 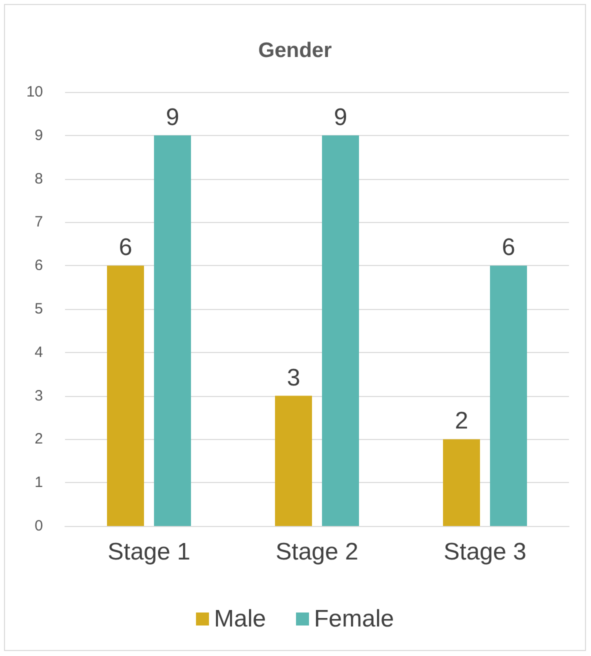 What do you see at coordinates (38, 526) in the screenshot?
I see `y-tick-label: 0` at bounding box center [38, 526].